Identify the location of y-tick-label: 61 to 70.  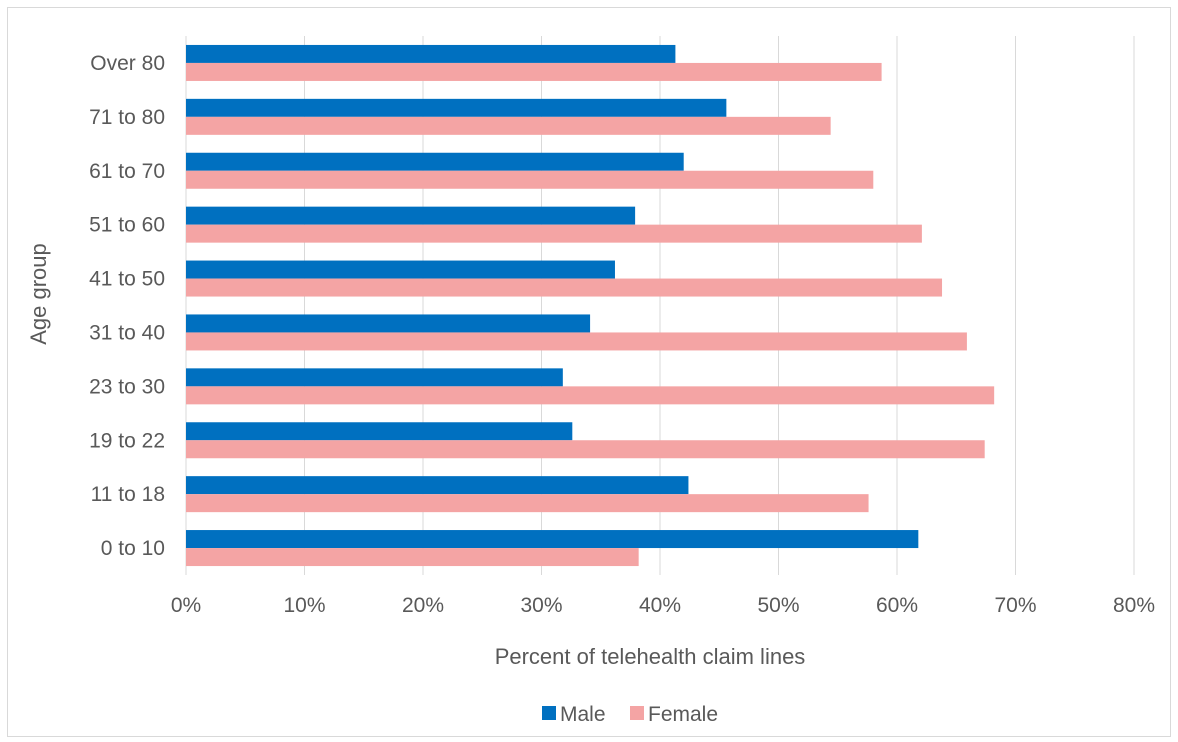
(127, 171).